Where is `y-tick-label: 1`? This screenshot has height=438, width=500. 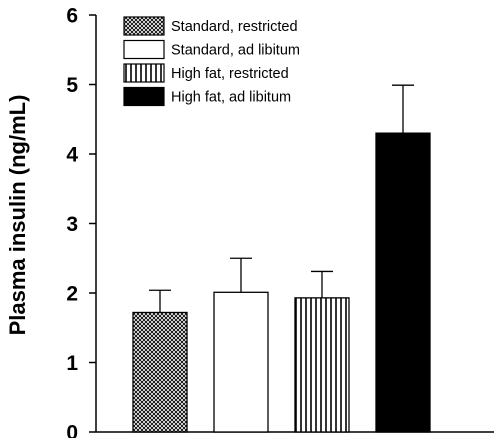 y-tick-label: 1 is located at coordinates (72, 363).